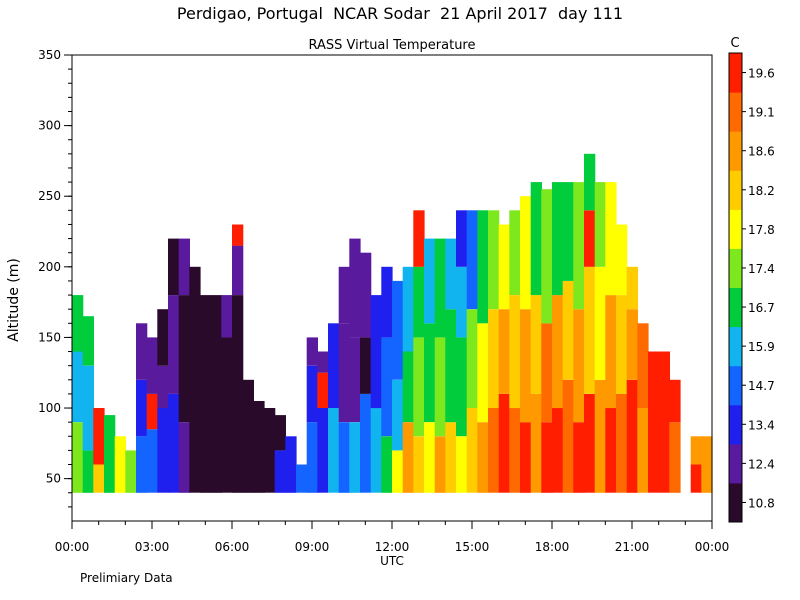 The height and width of the screenshot is (600, 800). What do you see at coordinates (472, 547) in the screenshot?
I see `x-tick-label: 15:00` at bounding box center [472, 547].